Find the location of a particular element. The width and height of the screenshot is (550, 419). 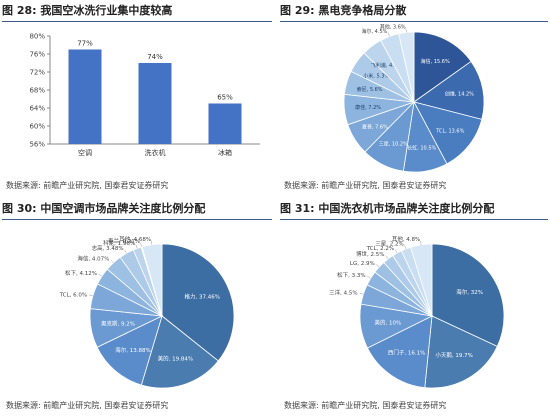

slice-label: 其他, 4.8% is located at coordinates (406, 239).